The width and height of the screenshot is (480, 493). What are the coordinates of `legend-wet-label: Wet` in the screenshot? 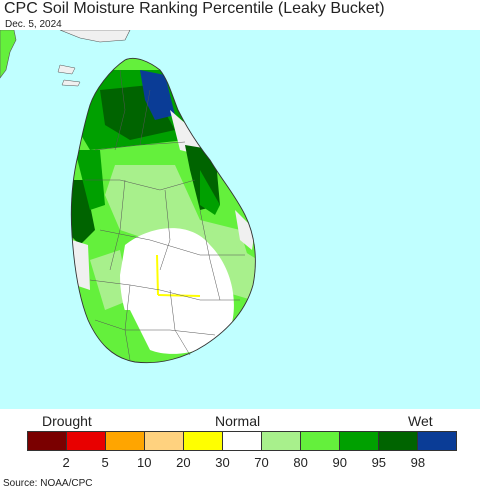 It's located at (420, 421).